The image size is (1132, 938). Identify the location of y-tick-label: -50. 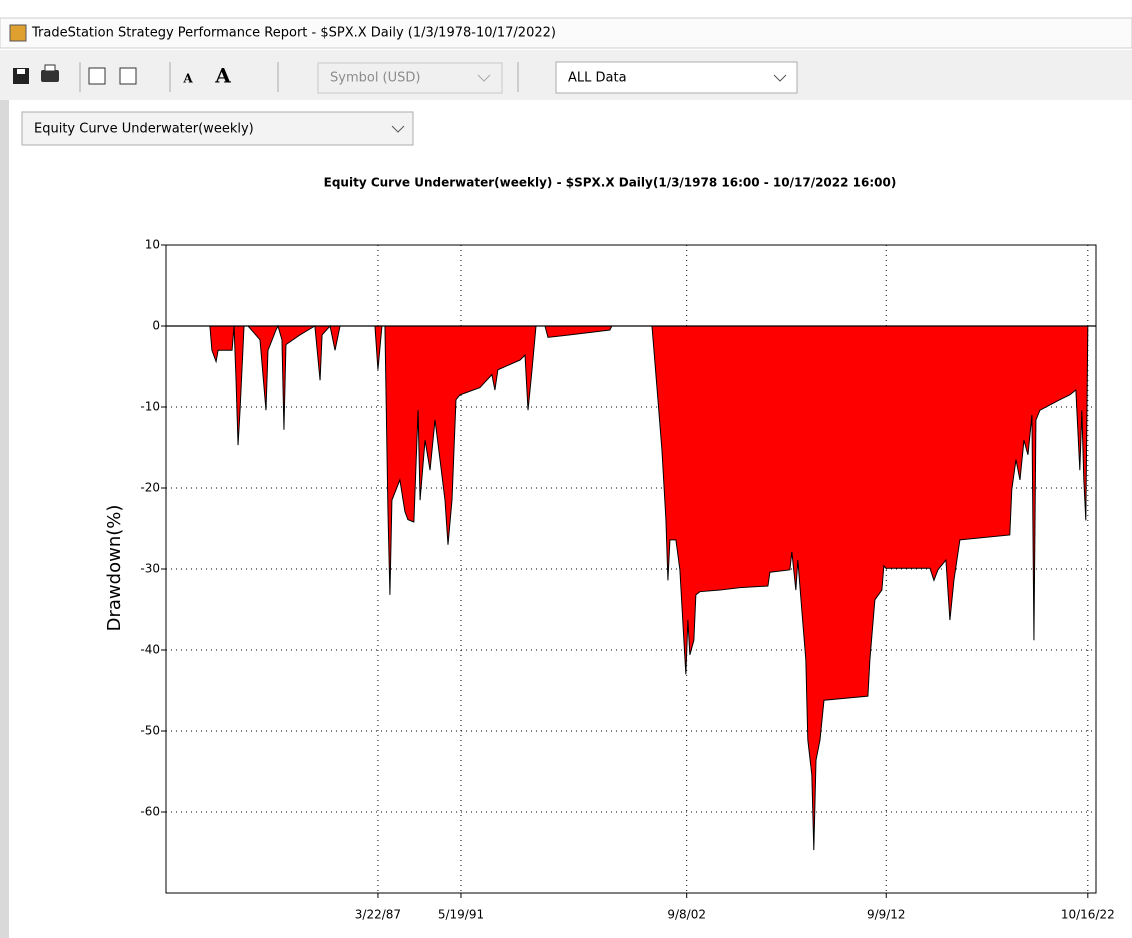
(150, 731).